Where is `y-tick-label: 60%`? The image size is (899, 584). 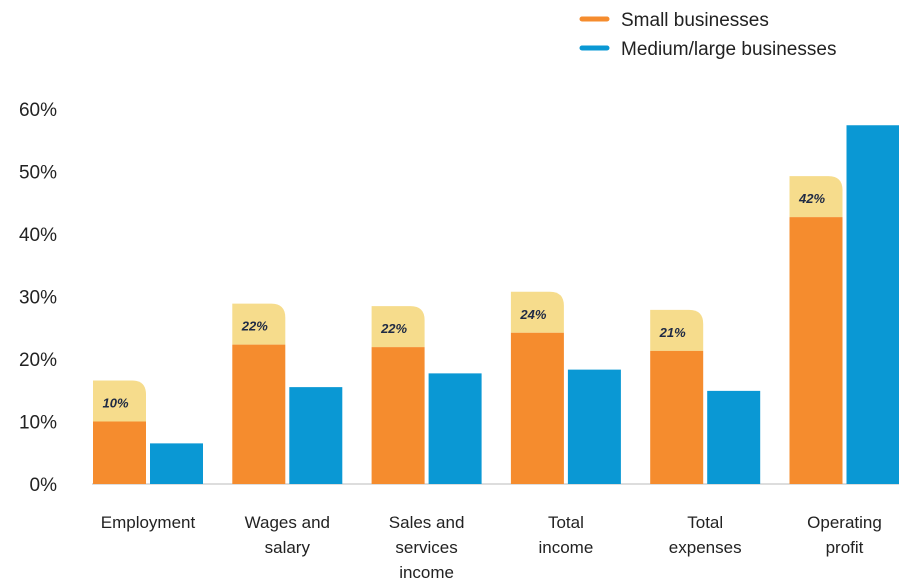 y-tick-label: 60% is located at coordinates (38, 110).